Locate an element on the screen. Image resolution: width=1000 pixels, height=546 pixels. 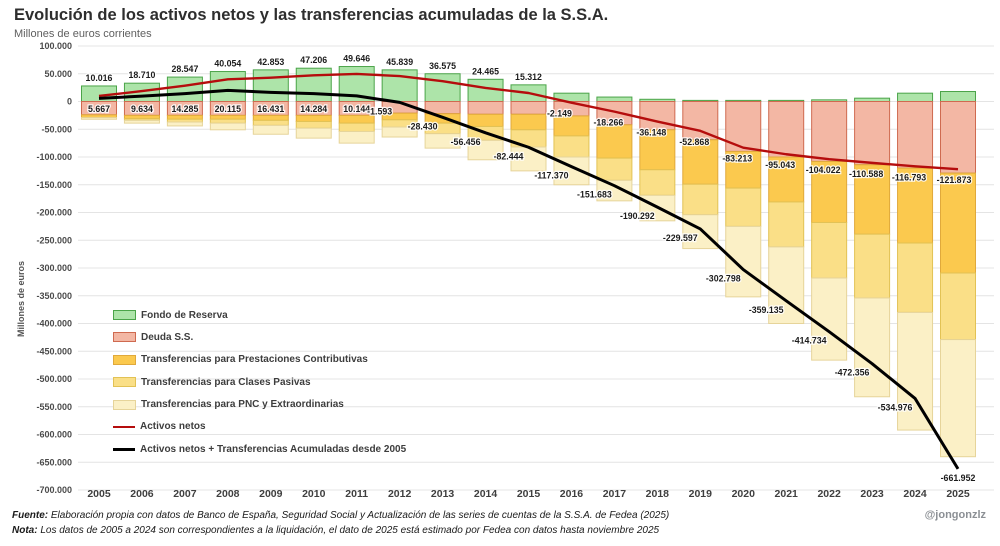
x-tick-label: 2005 is located at coordinates (99, 494).